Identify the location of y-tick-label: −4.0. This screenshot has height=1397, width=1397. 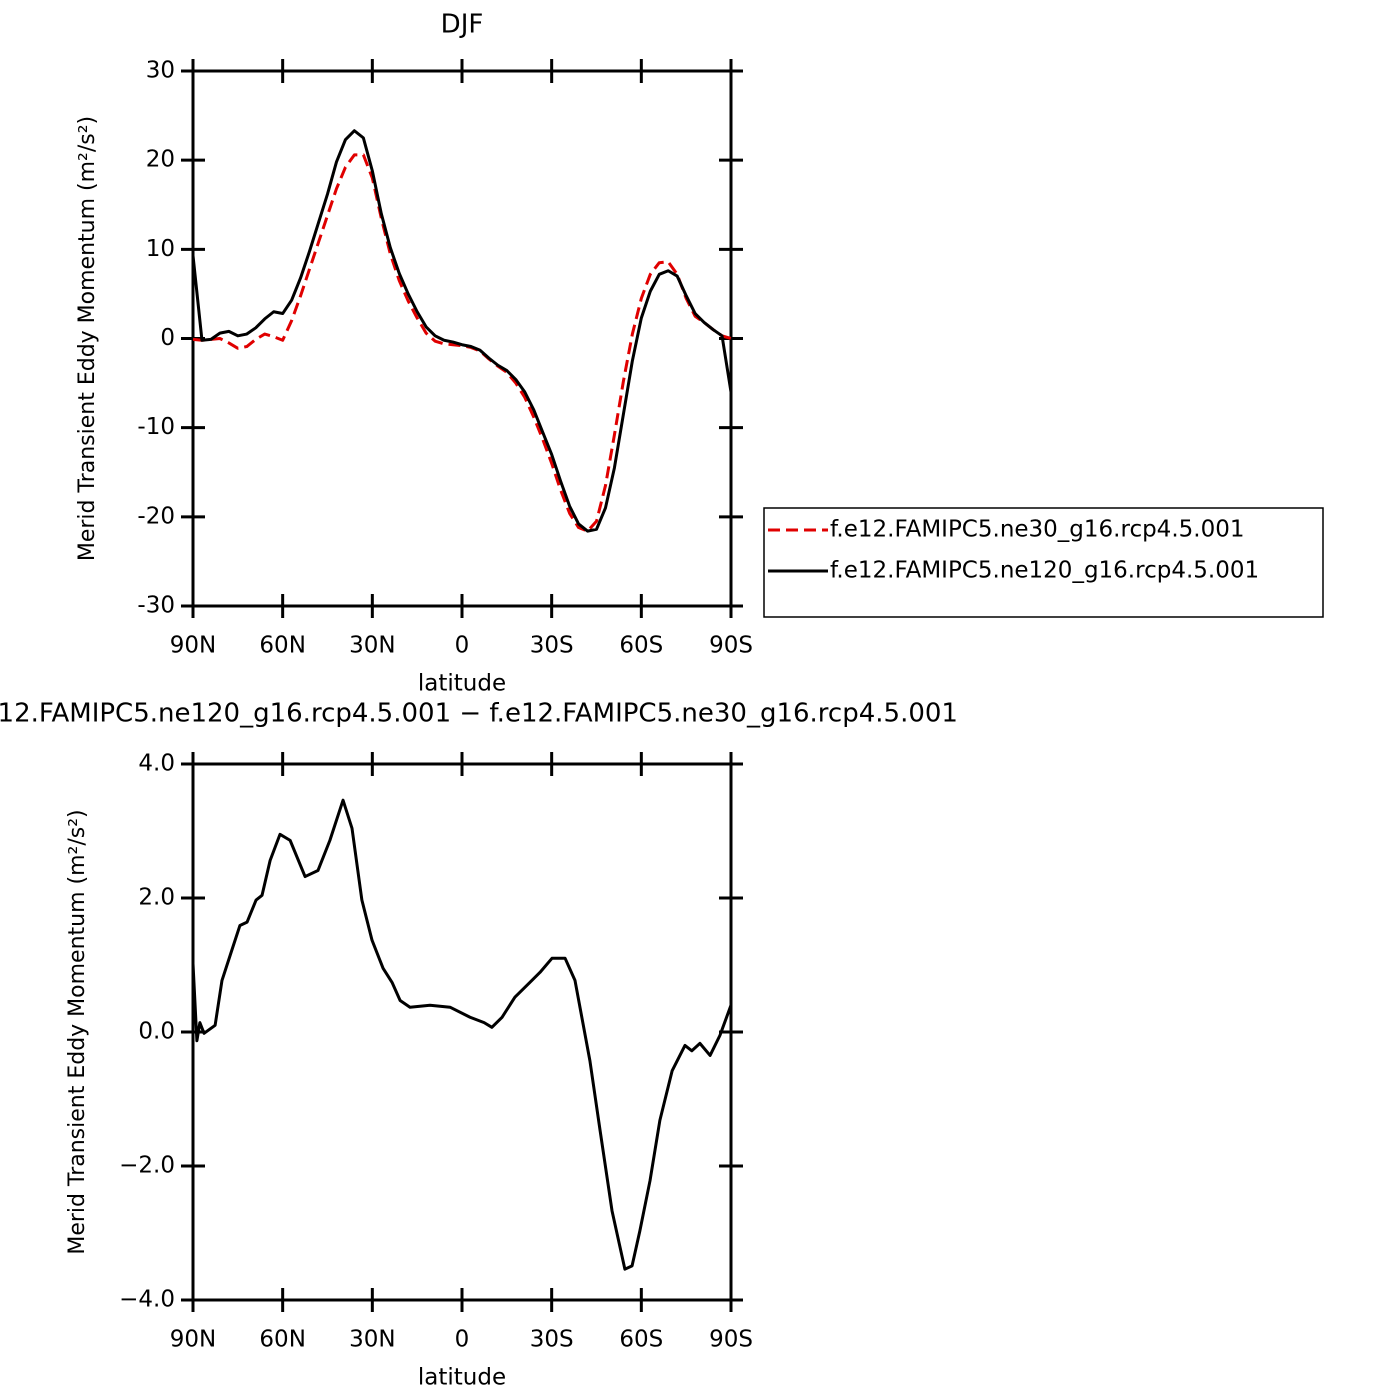
(147, 1300).